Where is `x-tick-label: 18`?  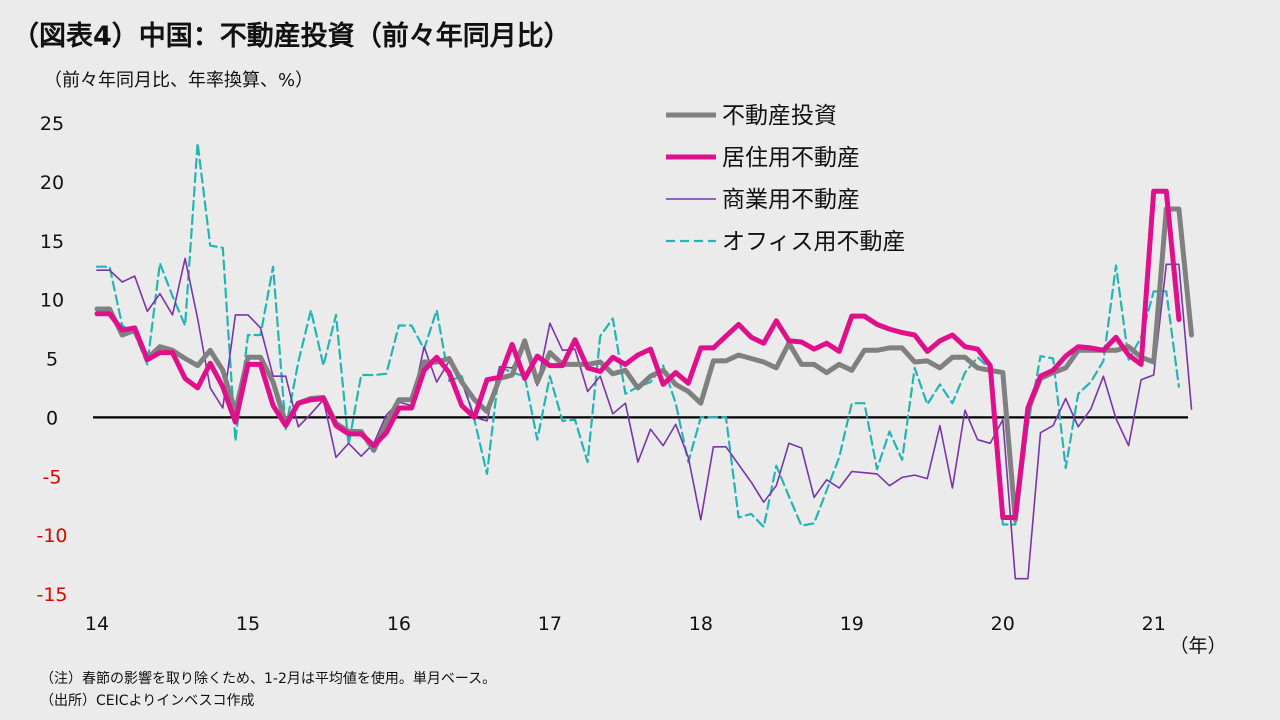 x-tick-label: 18 is located at coordinates (701, 624).